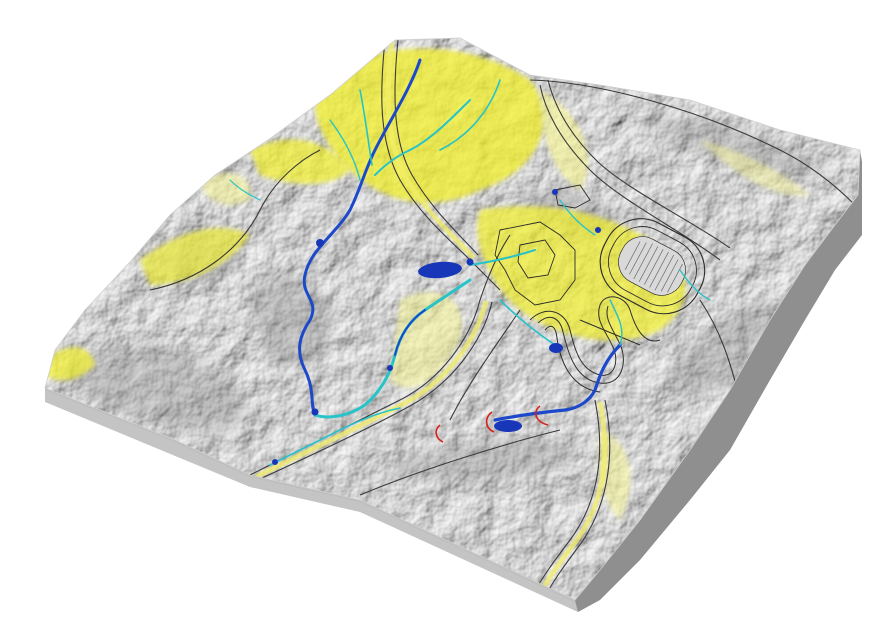 This screenshot has width=891, height=632. What do you see at coordinates (492, 424) in the screenshot?
I see `red-arc-markers` at bounding box center [492, 424].